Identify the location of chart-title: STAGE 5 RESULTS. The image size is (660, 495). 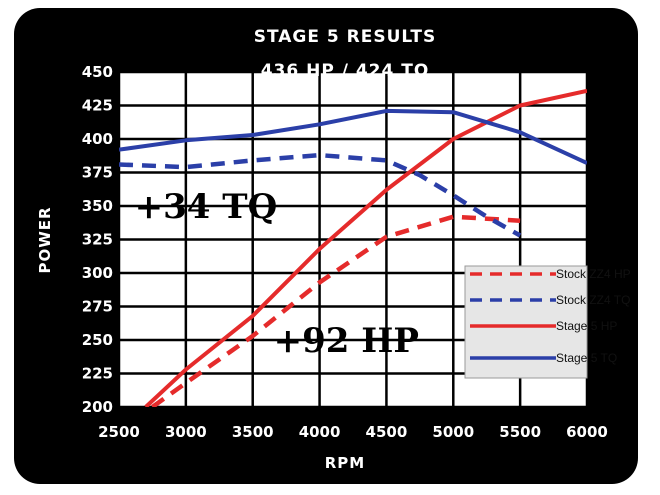
(345, 37).